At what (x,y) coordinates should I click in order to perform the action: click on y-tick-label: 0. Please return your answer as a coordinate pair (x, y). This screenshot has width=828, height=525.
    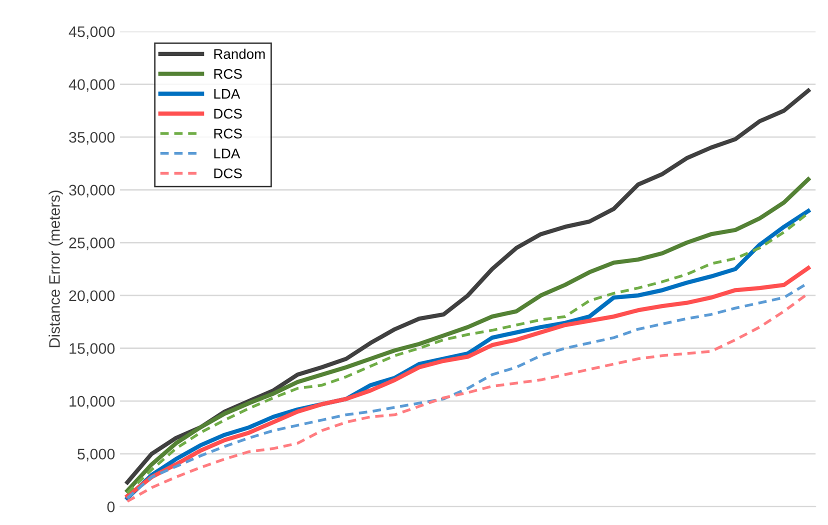
    Looking at the image, I should click on (111, 506).